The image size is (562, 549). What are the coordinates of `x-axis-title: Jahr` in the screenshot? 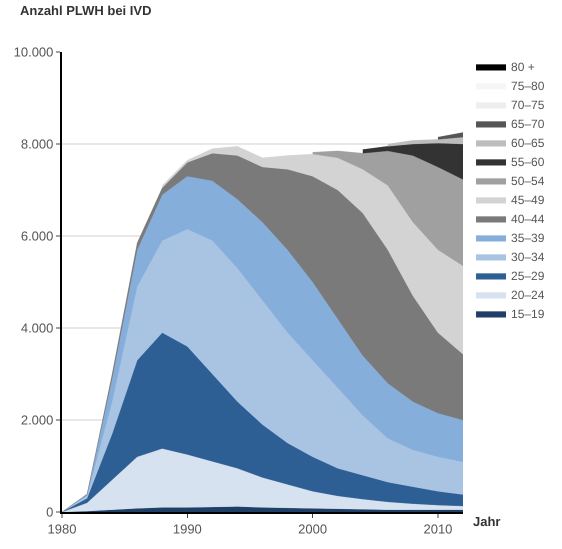 It's located at (486, 521).